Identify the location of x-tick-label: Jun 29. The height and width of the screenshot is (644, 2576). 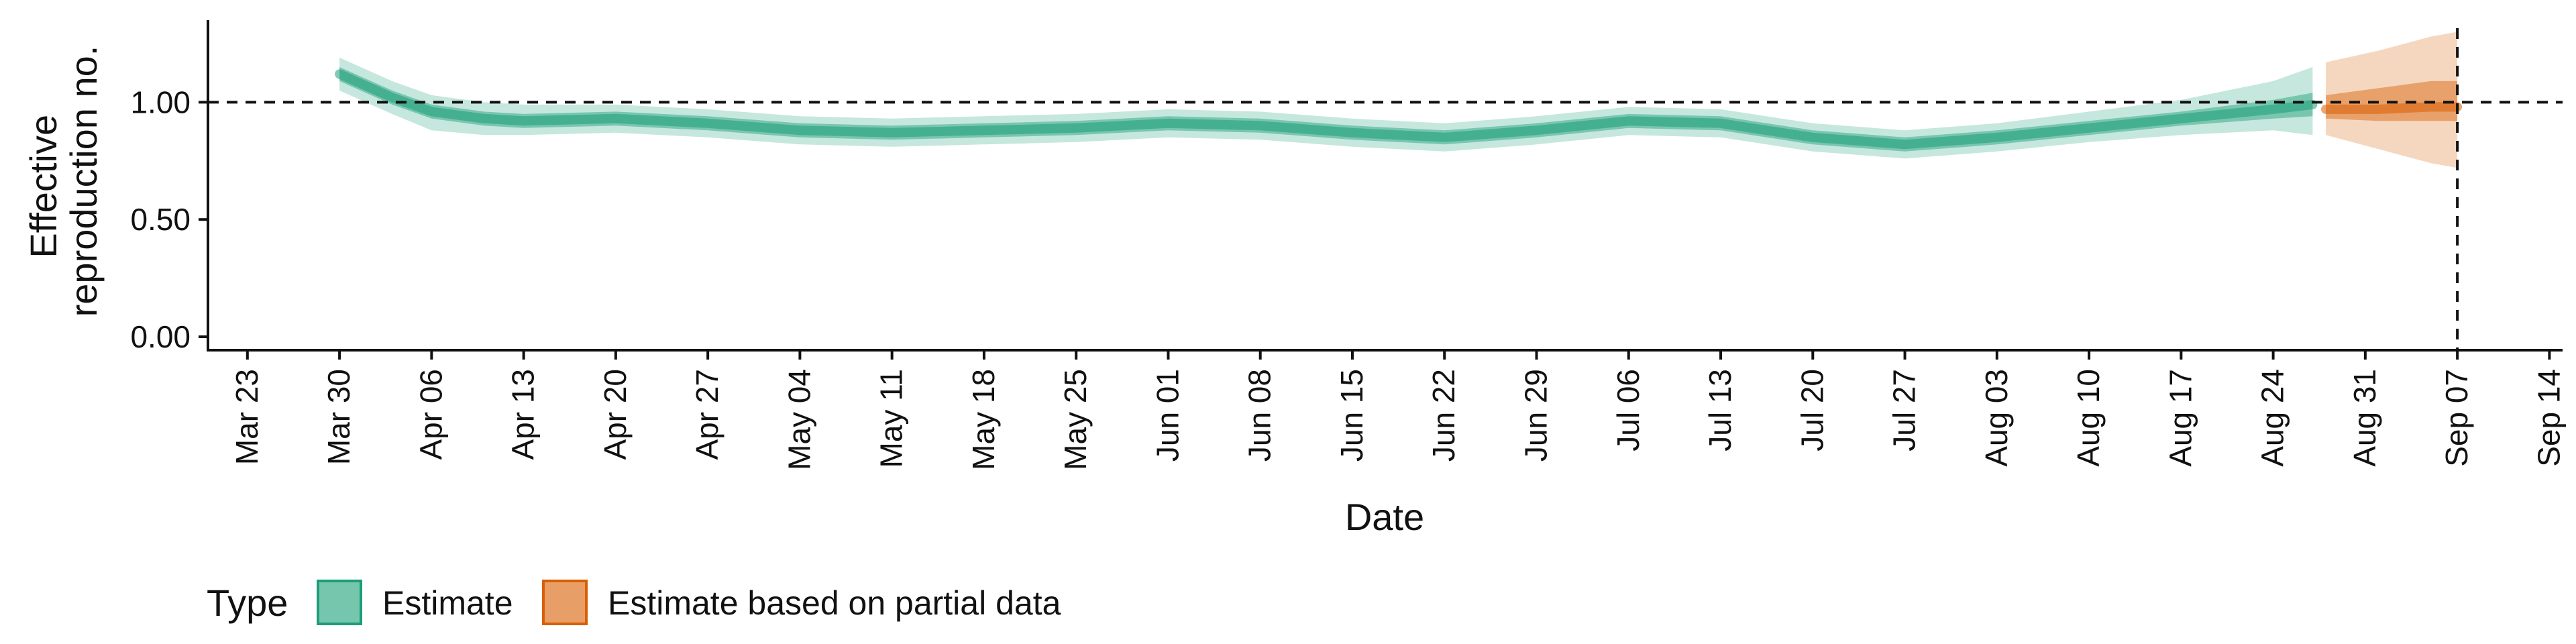
(1536, 415).